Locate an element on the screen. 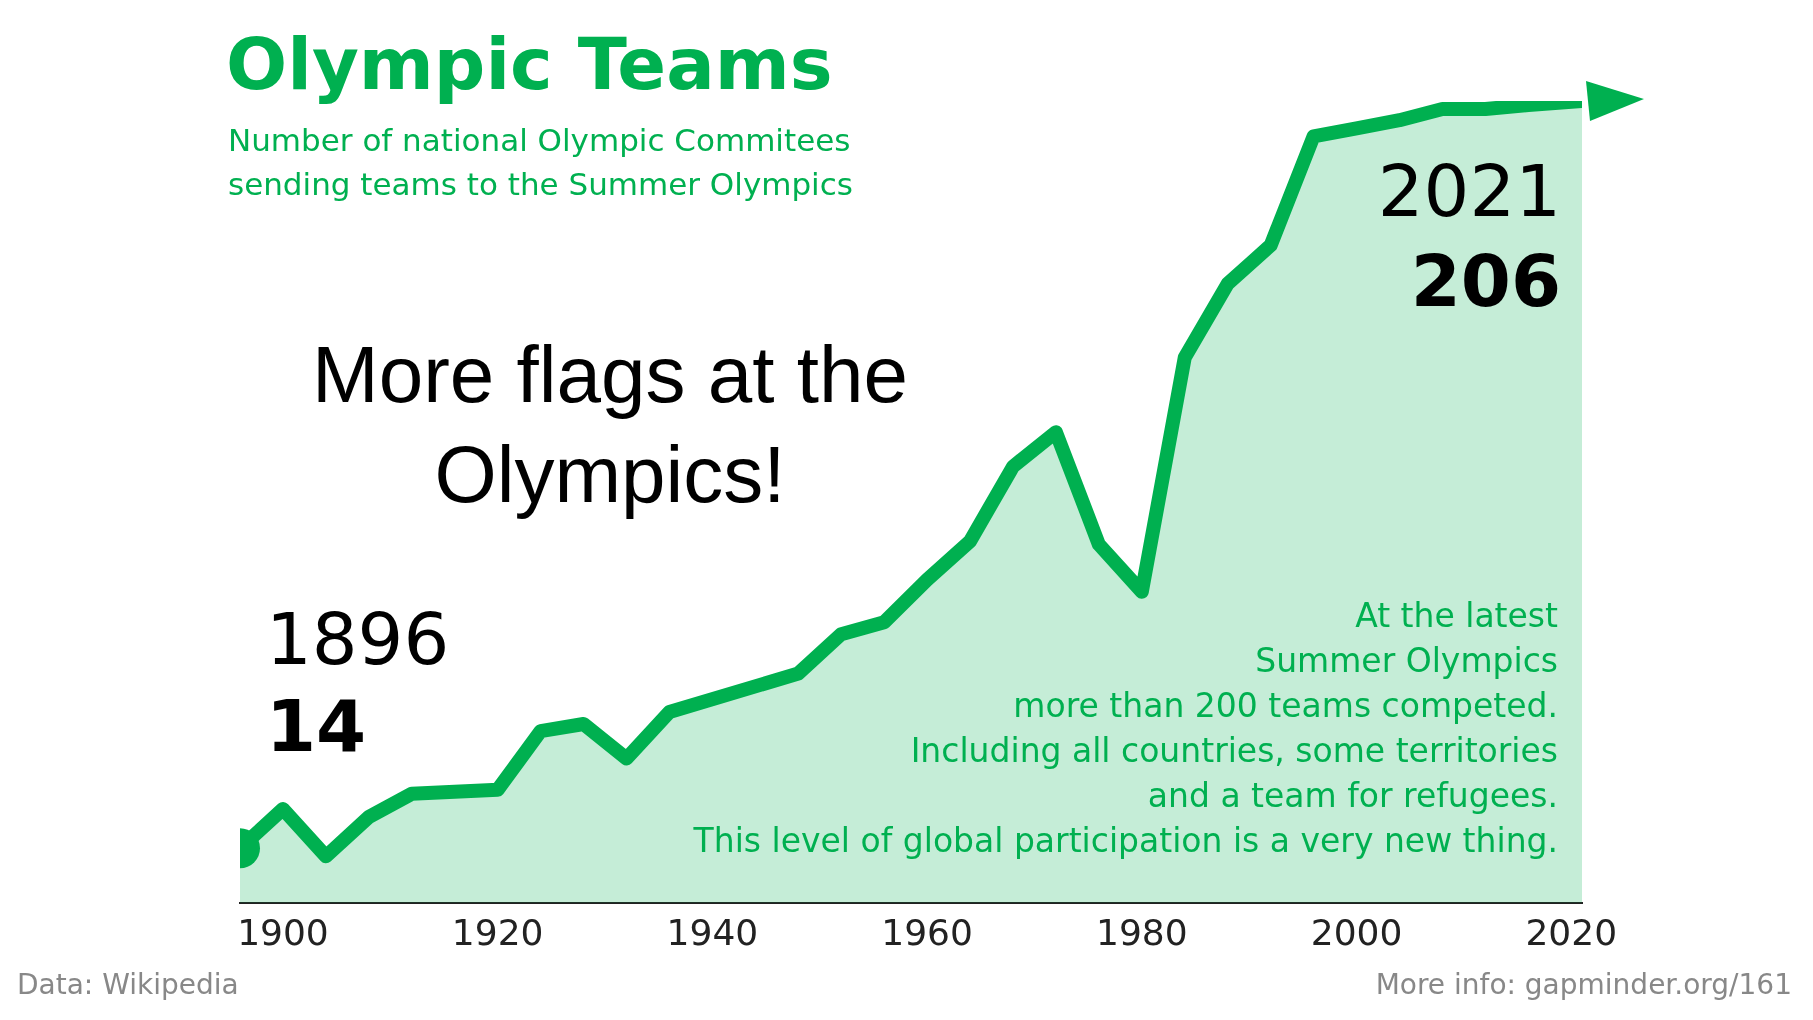 This screenshot has height=1020, width=1813. x-tick-label: 1920 is located at coordinates (497, 932).